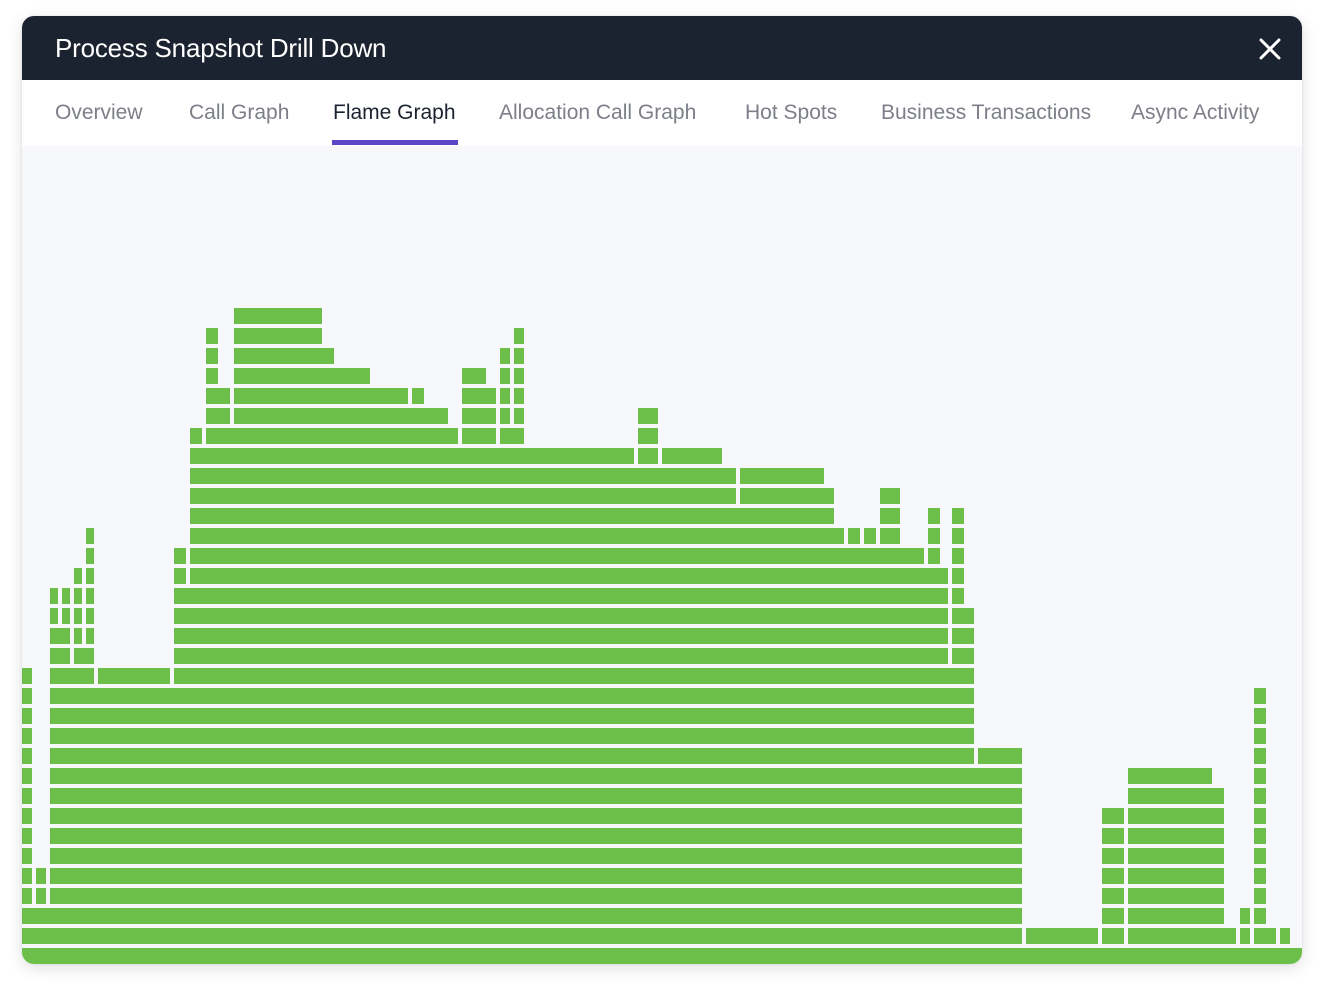  Describe the element at coordinates (239, 112) in the screenshot. I see `tab-call-graph: Call Graph` at that location.